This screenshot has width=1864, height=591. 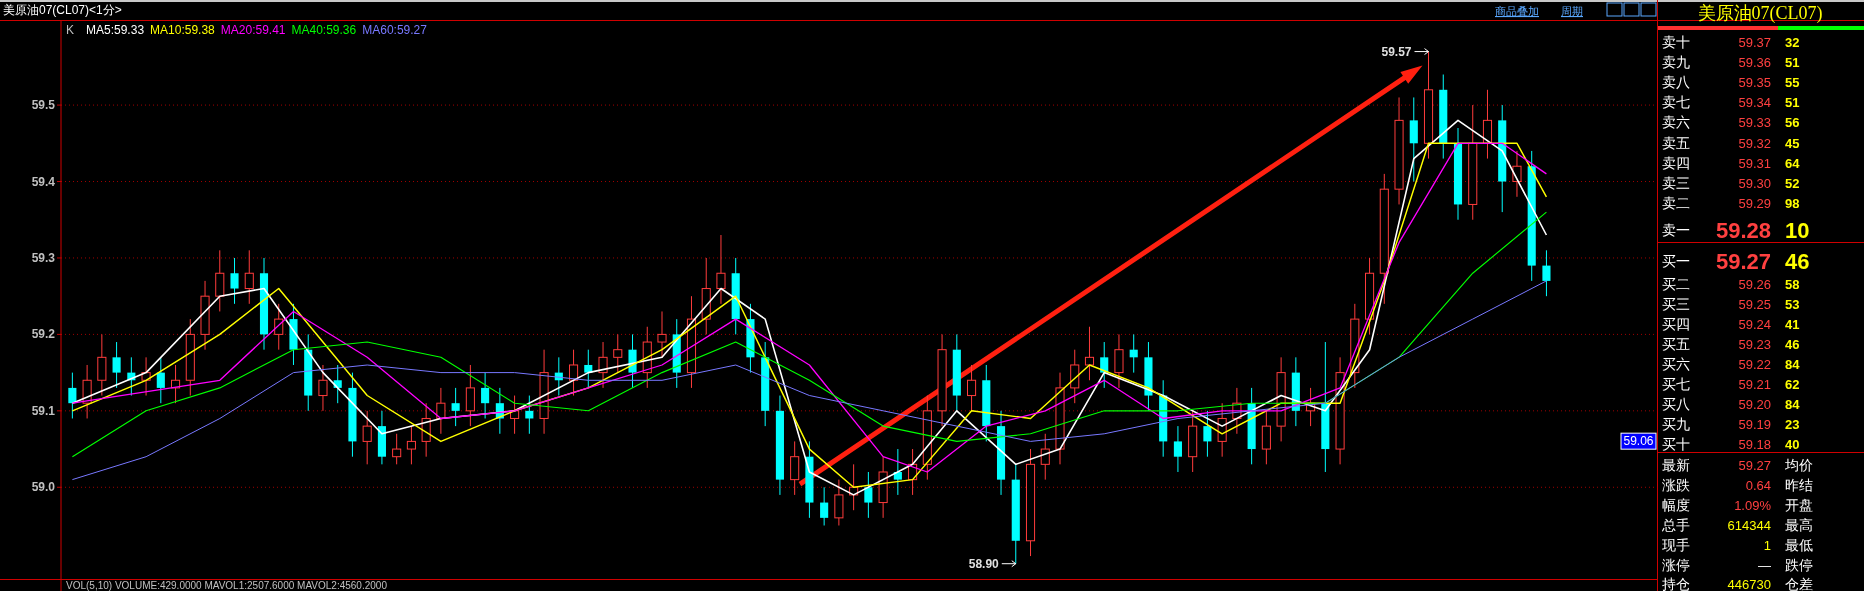 I want to click on data-label: 1, so click(x=1767, y=545).